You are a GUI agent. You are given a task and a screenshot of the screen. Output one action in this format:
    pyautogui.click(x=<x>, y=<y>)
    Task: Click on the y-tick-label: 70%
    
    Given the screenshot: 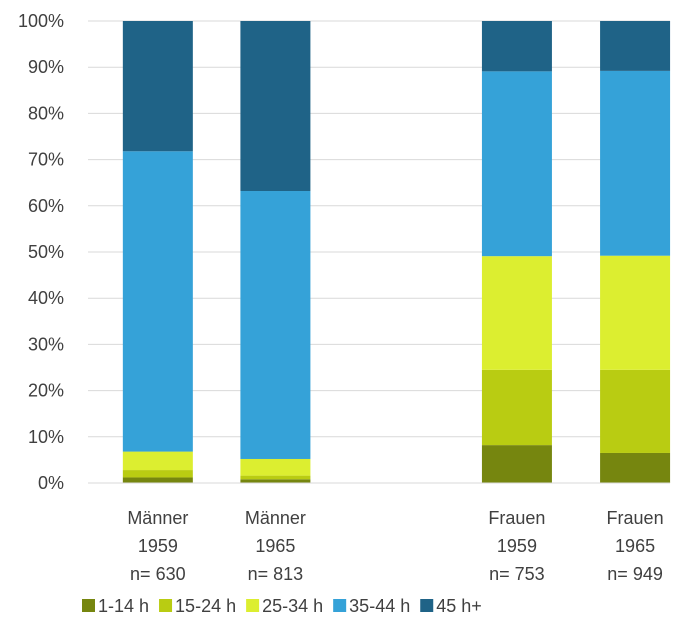 What is the action you would take?
    pyautogui.click(x=46, y=160)
    